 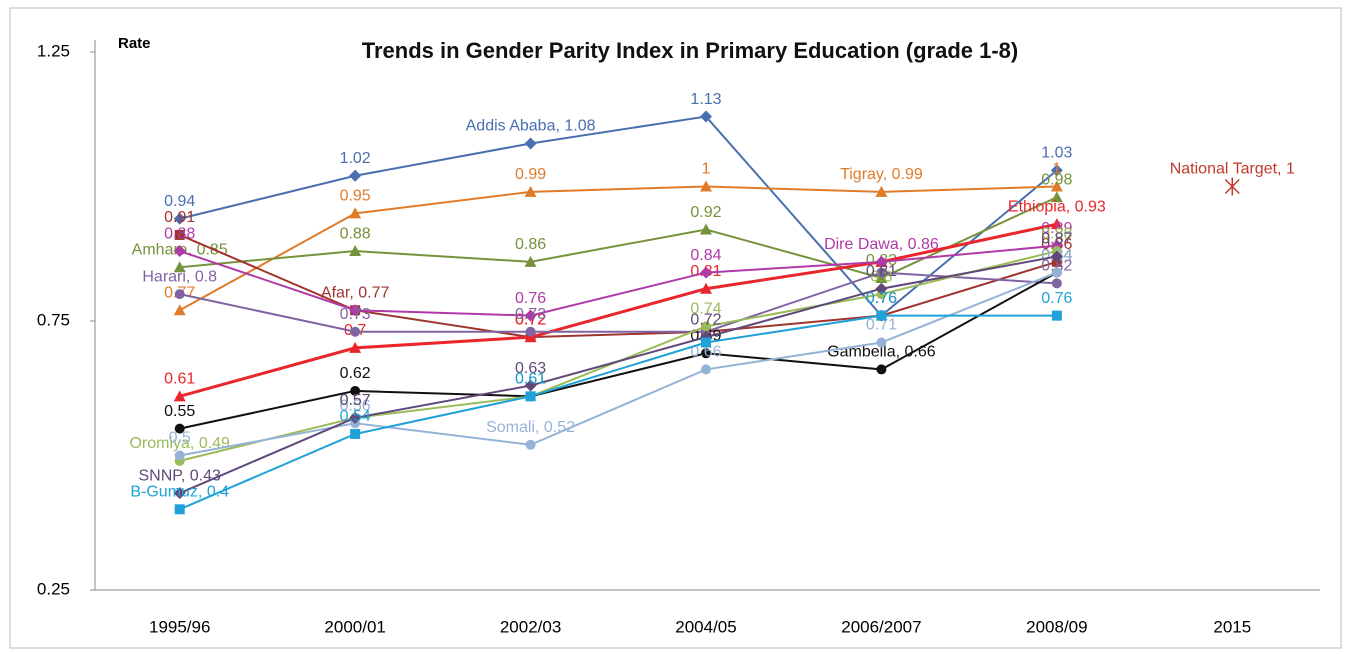 What do you see at coordinates (355, 405) in the screenshot?
I see `data-label: 0.56` at bounding box center [355, 405].